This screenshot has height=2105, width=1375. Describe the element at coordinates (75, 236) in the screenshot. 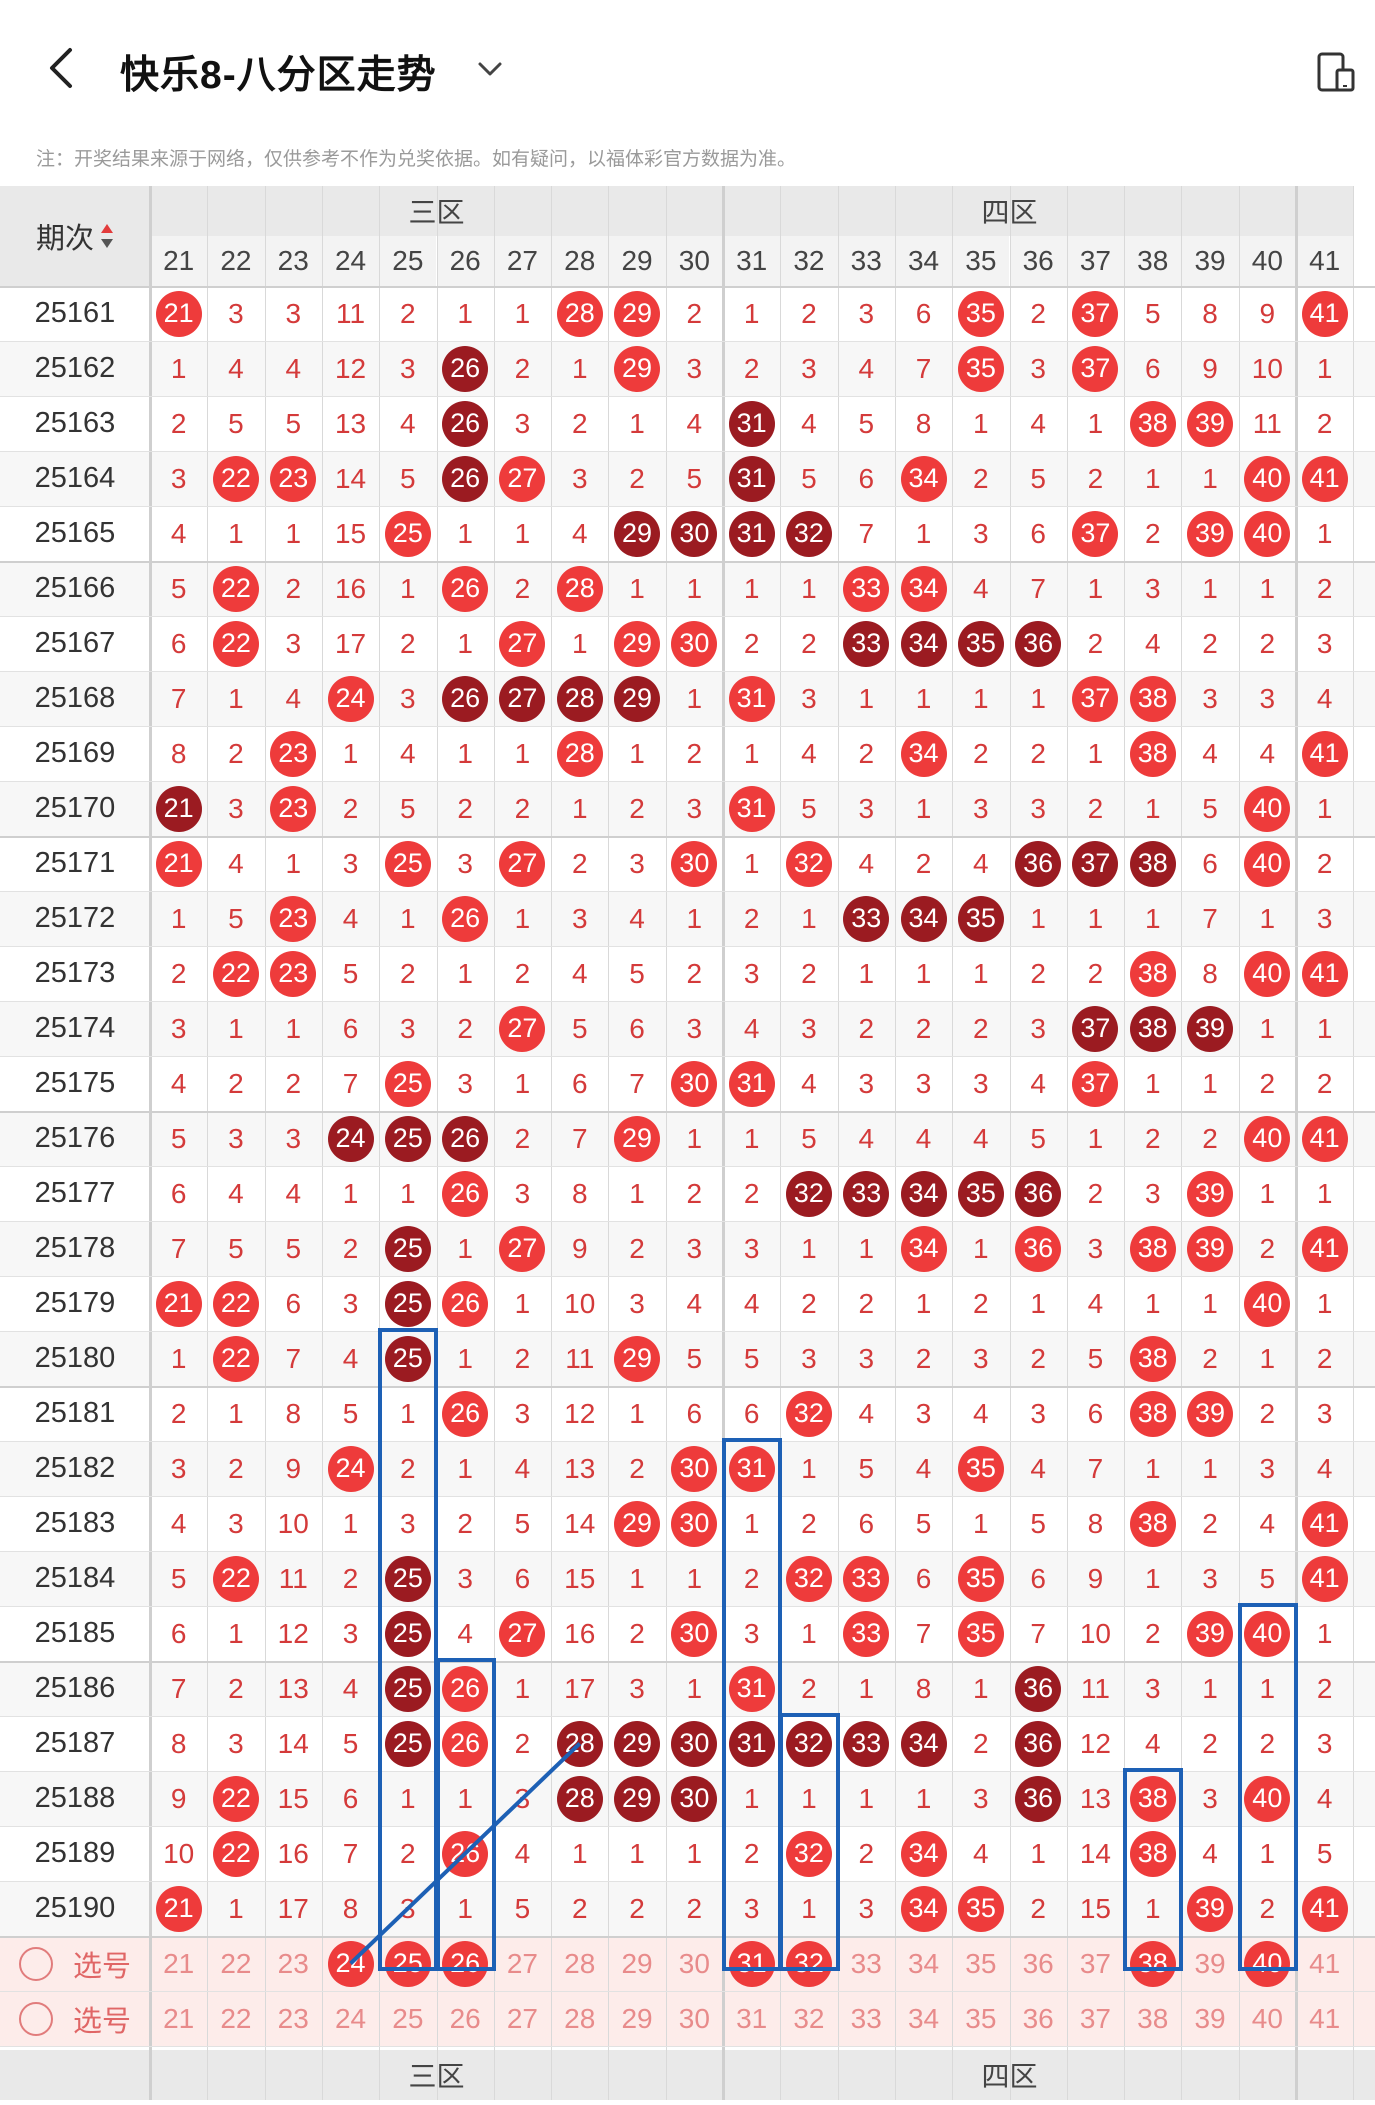

I see `period-sort-header: 期次` at that location.